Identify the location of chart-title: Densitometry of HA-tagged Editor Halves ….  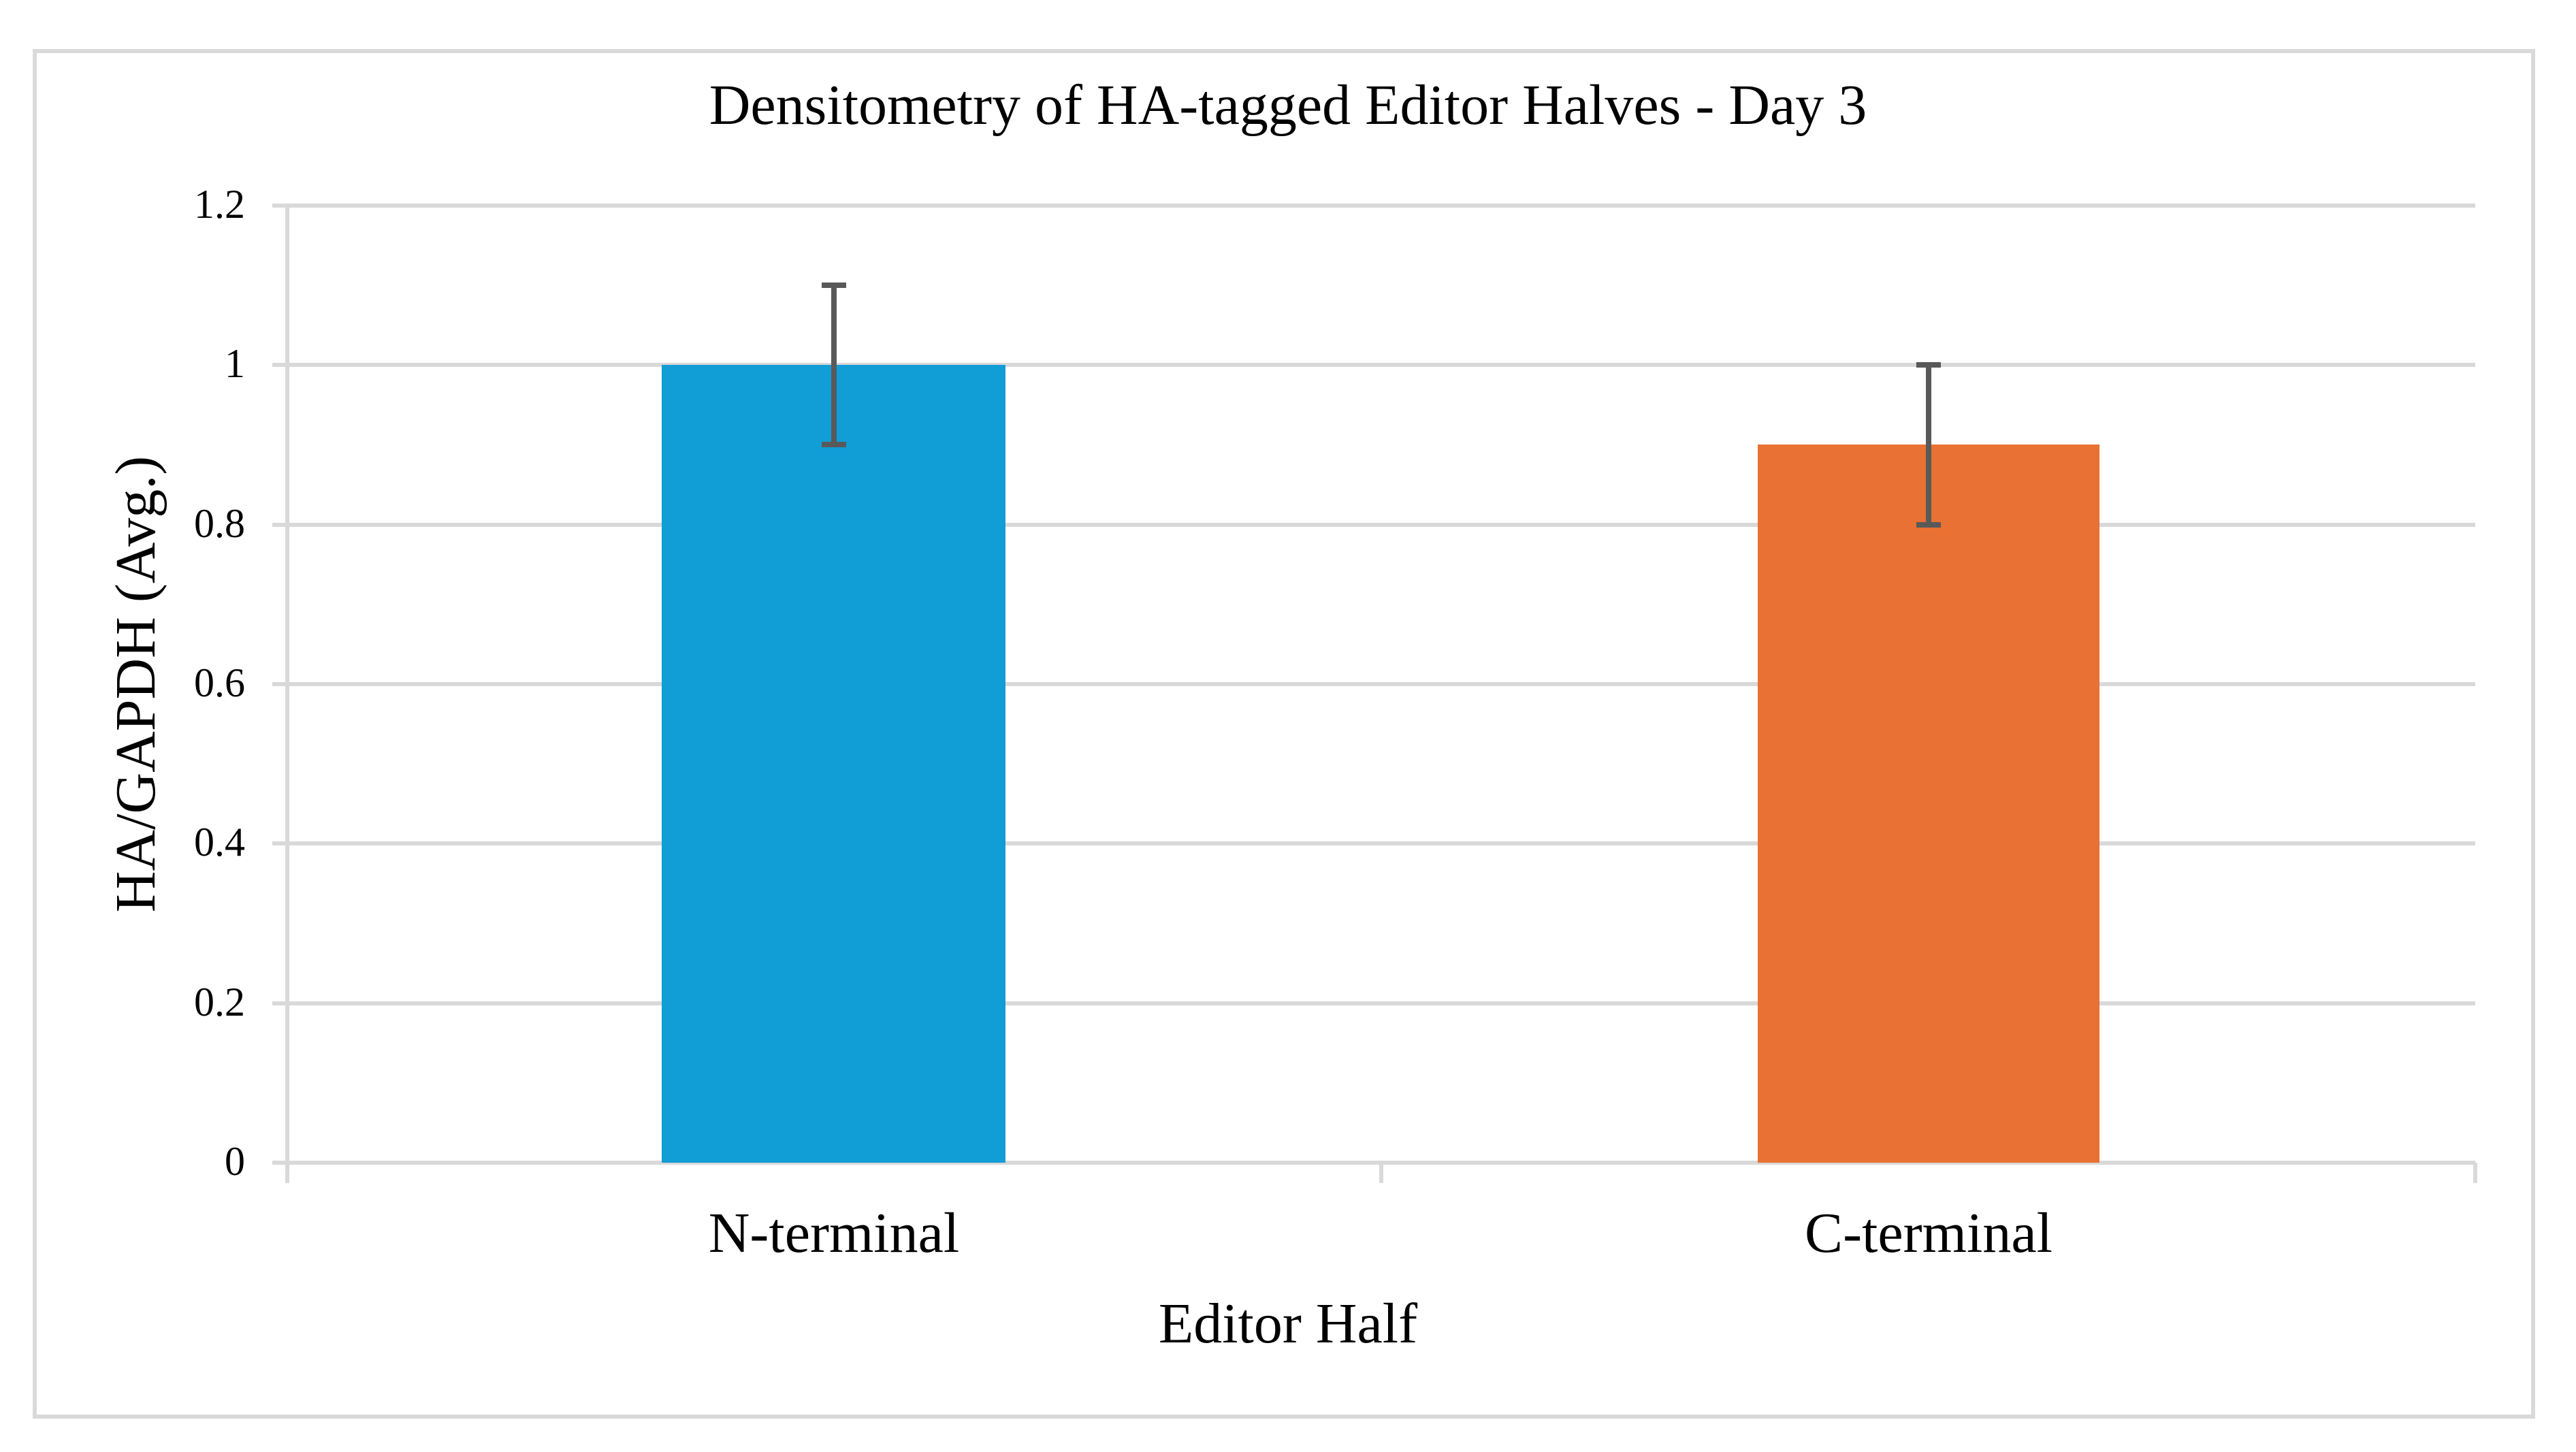
(1288, 105).